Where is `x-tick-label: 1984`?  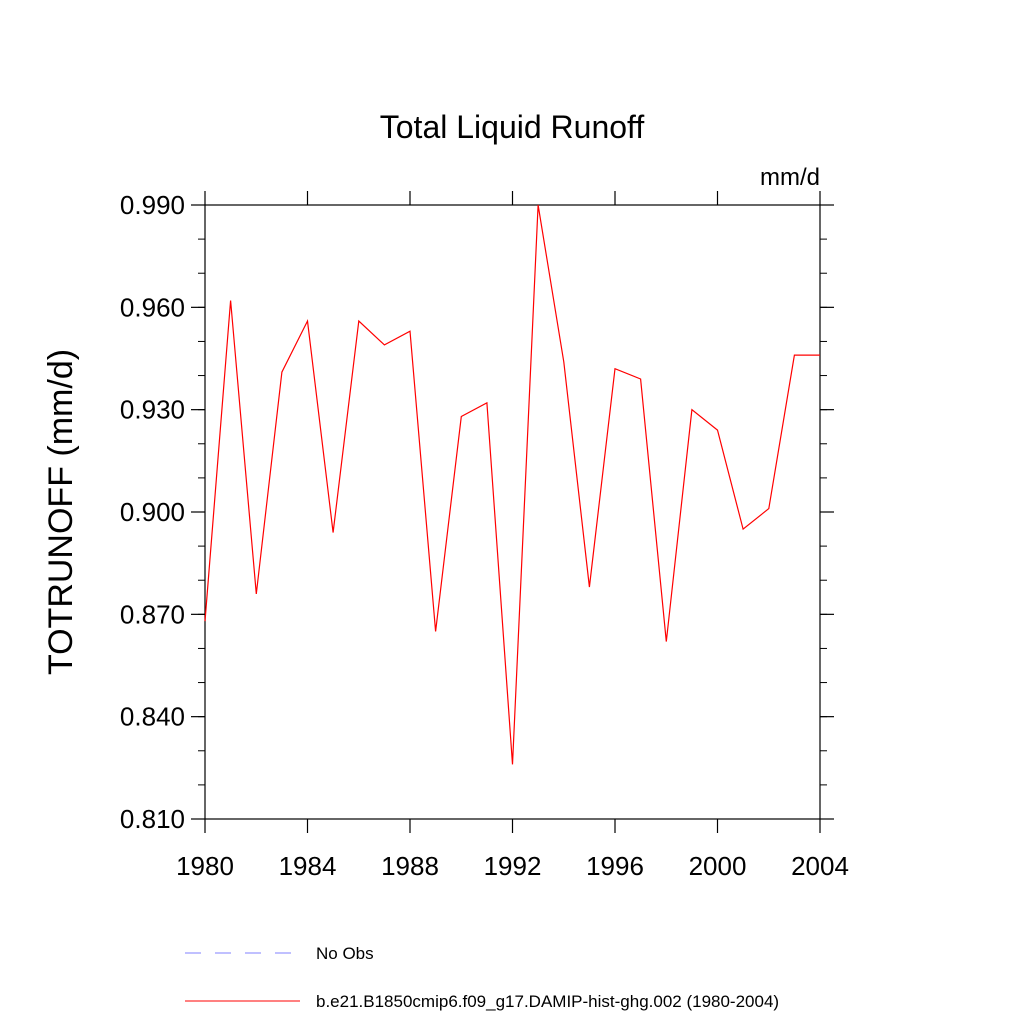 x-tick-label: 1984 is located at coordinates (308, 866).